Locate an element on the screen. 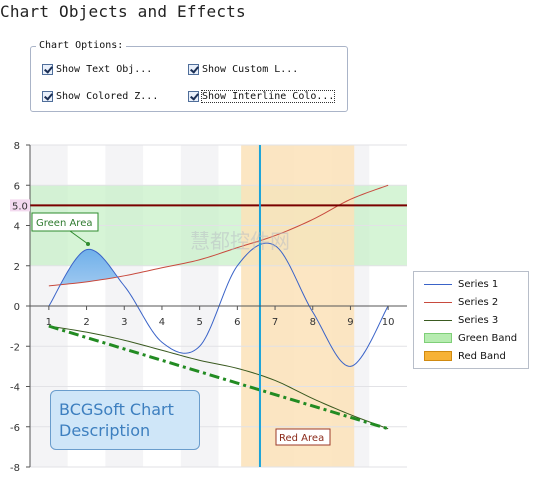 The image size is (535, 484). legend-label: Series 1 is located at coordinates (478, 284).